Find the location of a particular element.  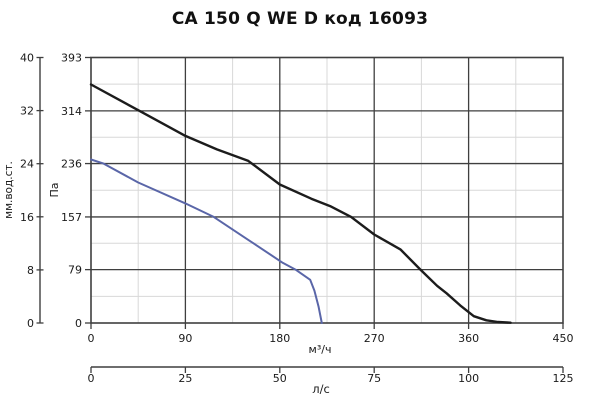

pa-tick-label: 79 is located at coordinates (75, 270).